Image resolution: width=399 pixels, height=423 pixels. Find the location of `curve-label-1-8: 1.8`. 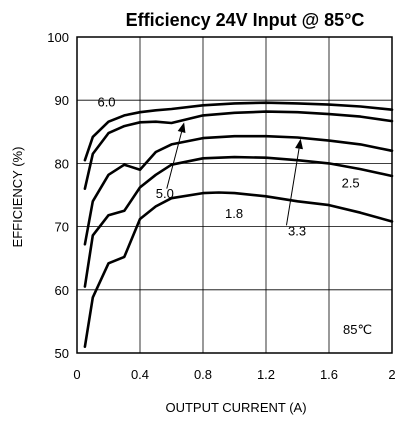

curve-label-1-8: 1.8 is located at coordinates (234, 213).